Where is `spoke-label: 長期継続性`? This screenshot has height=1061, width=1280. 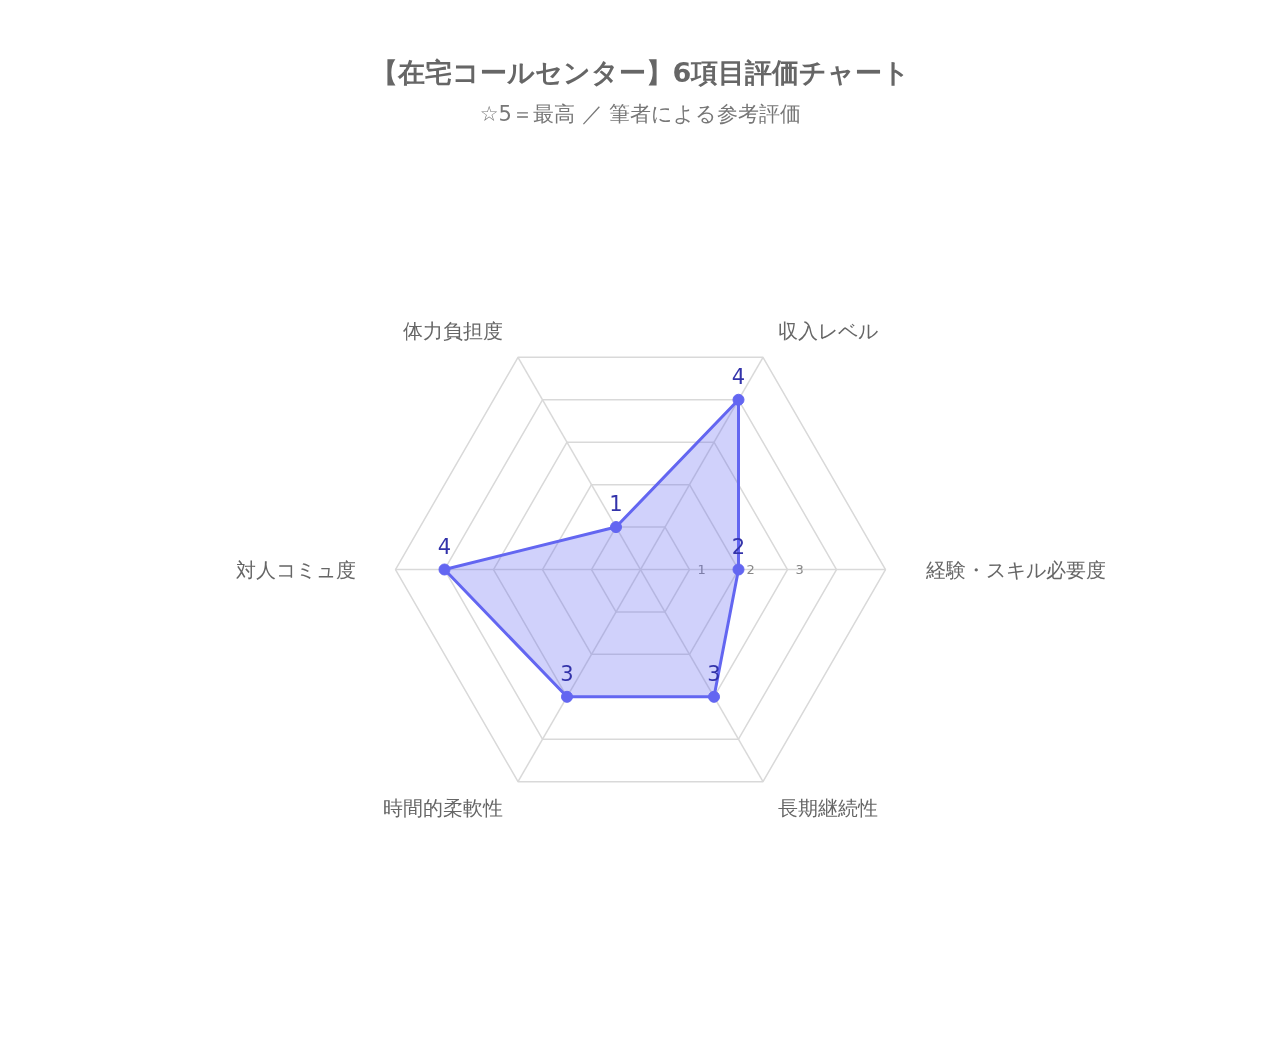 spoke-label: 長期継続性 is located at coordinates (828, 807).